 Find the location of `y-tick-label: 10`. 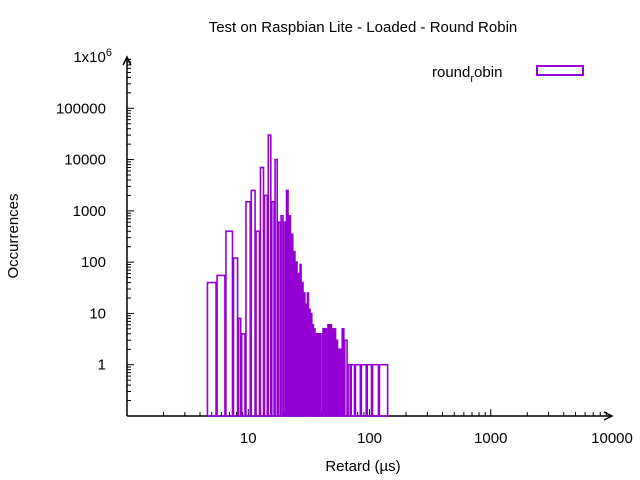

y-tick-label: 10 is located at coordinates (97, 313).